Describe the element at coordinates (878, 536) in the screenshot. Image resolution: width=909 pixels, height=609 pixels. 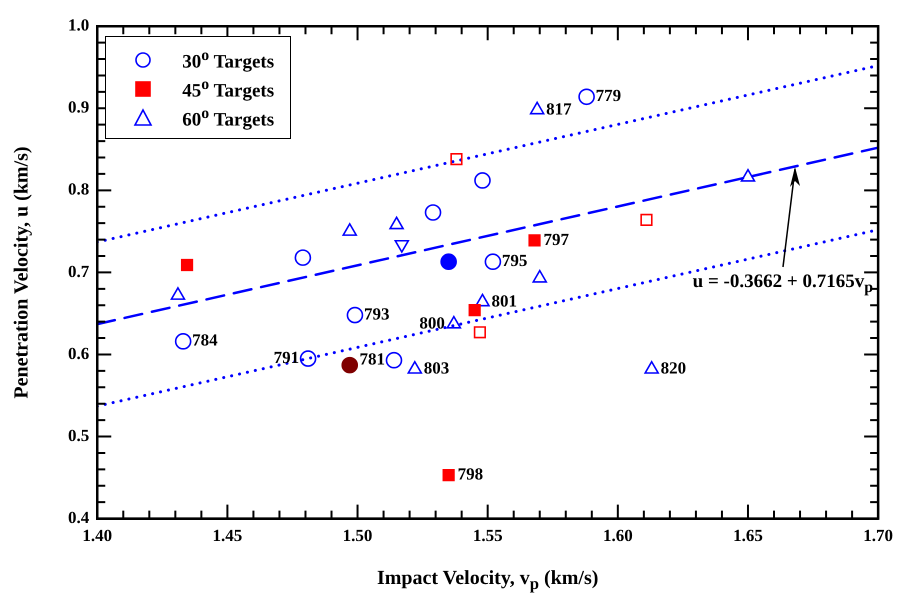
I see `x-tick-label: 1.70` at that location.